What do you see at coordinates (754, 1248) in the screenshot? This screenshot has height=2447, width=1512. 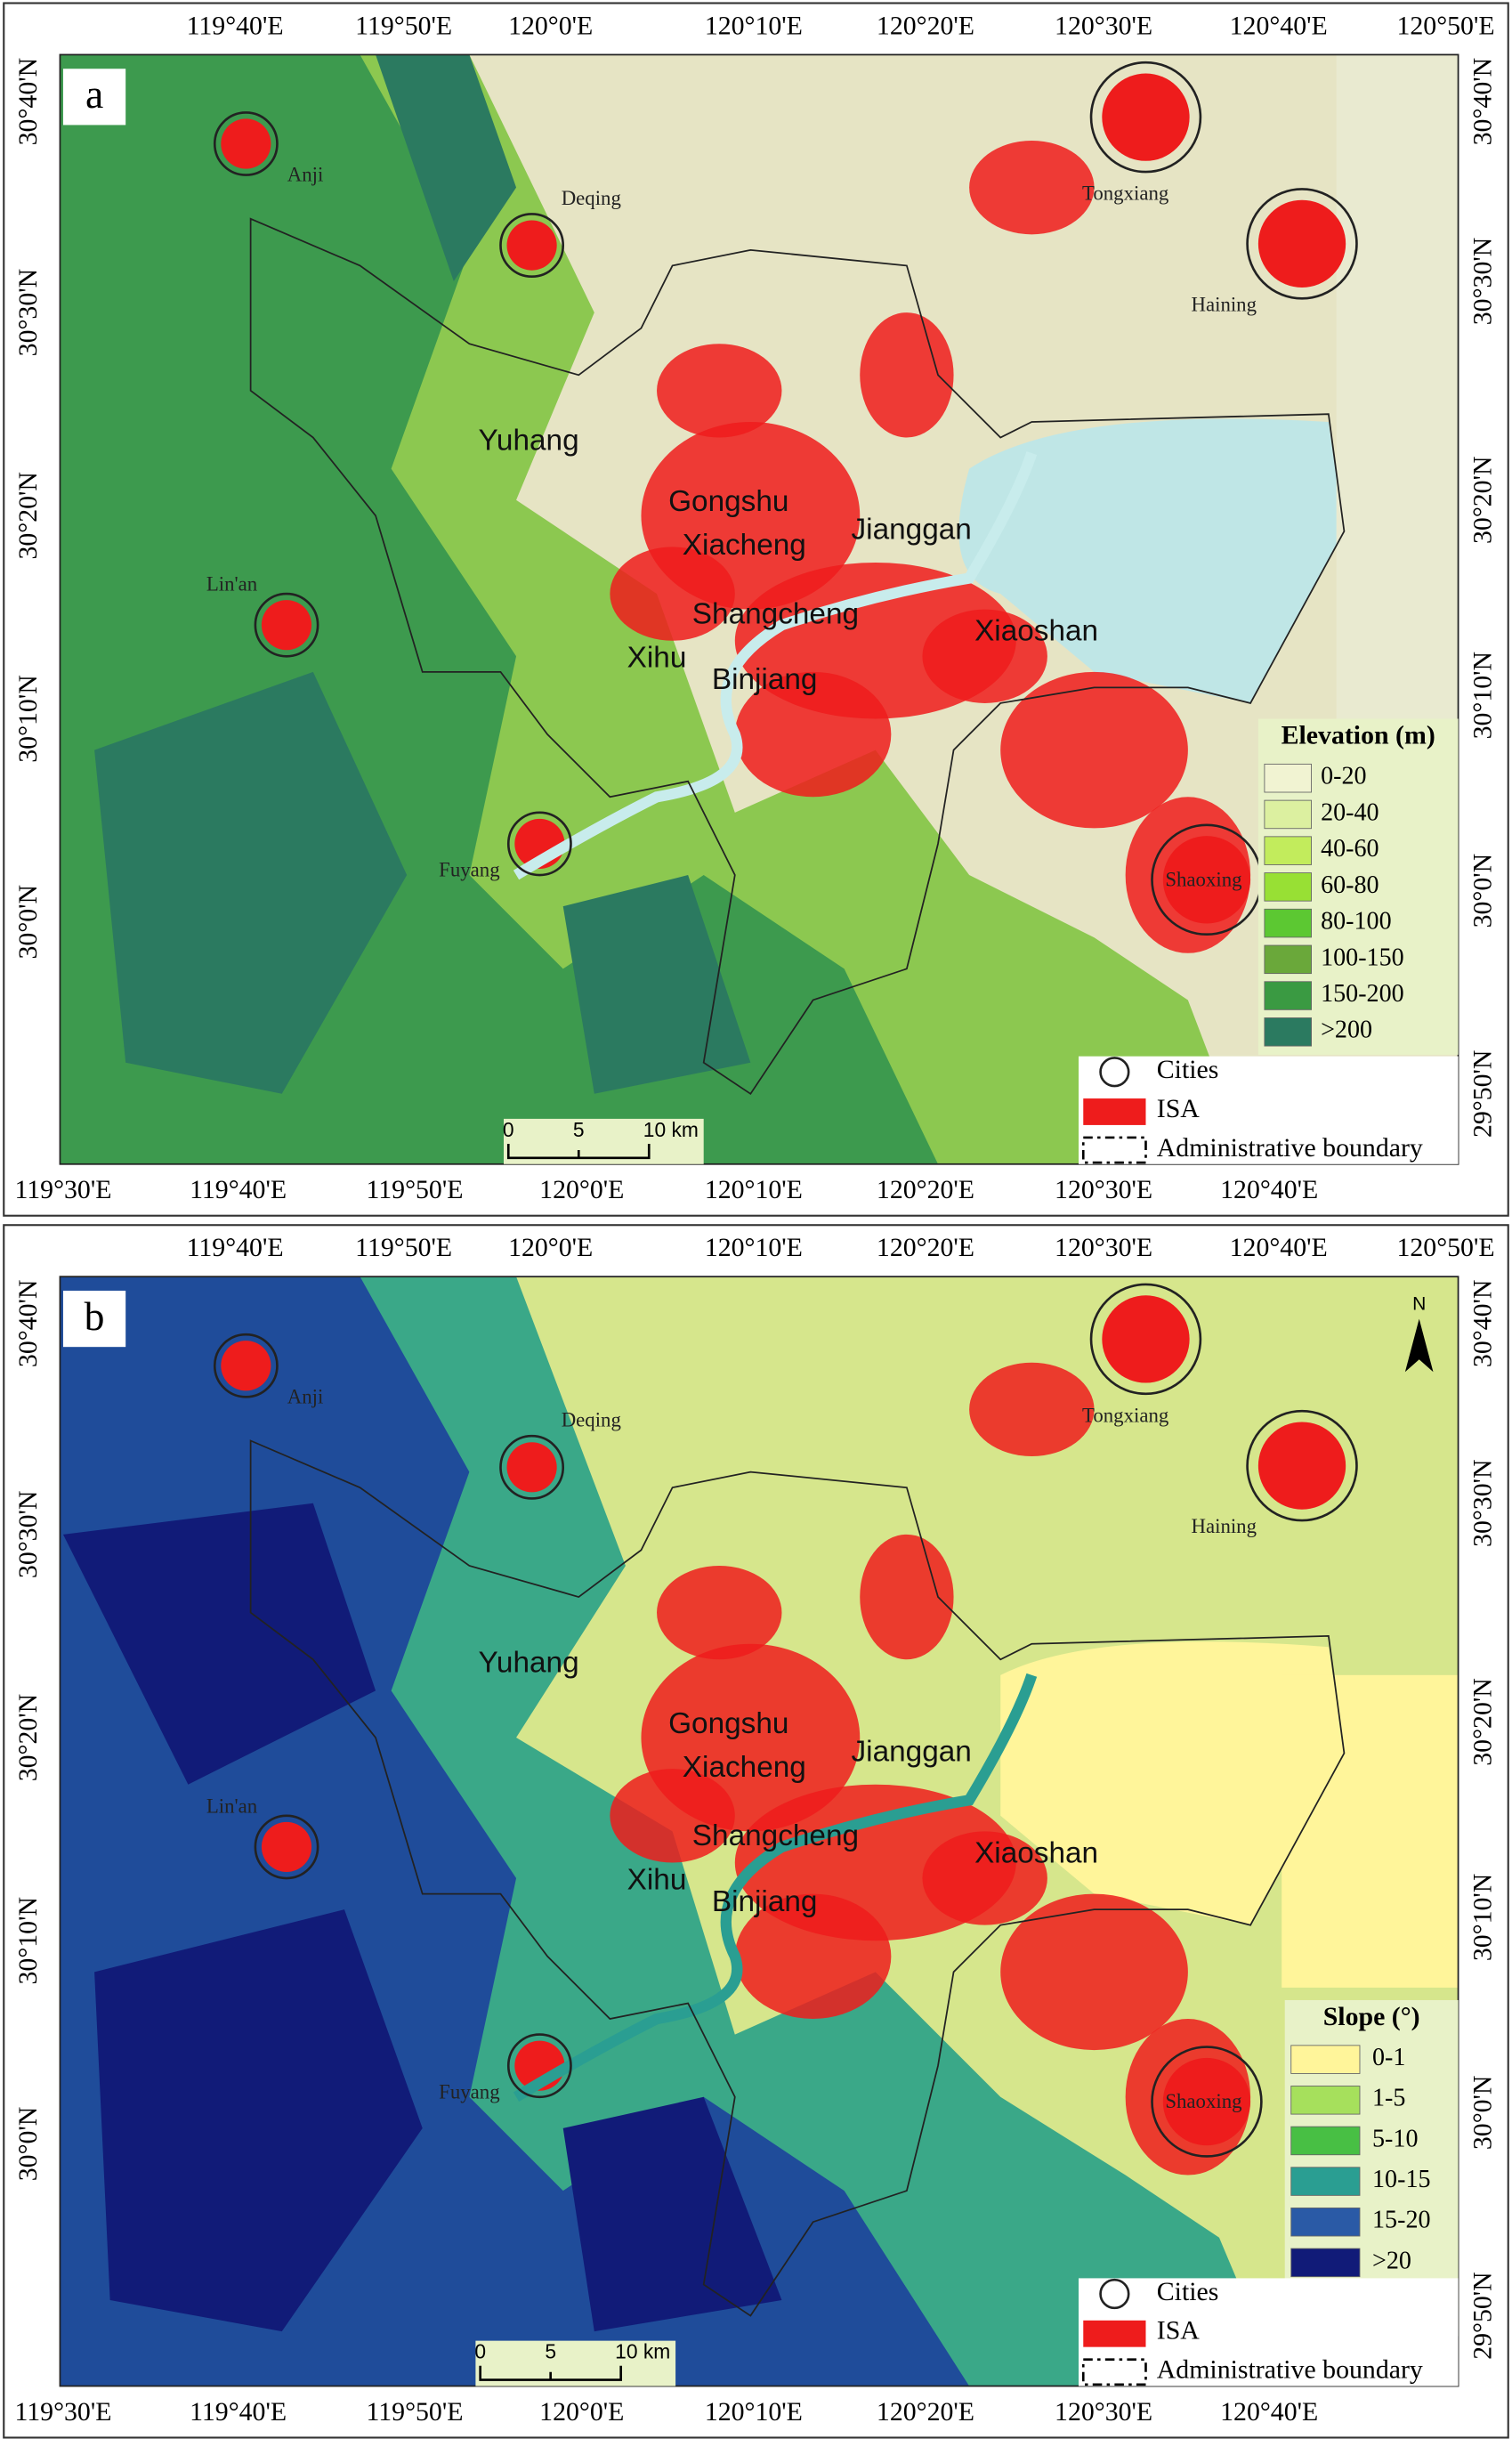 I see `top-tick-label: 120°10'E` at bounding box center [754, 1248].